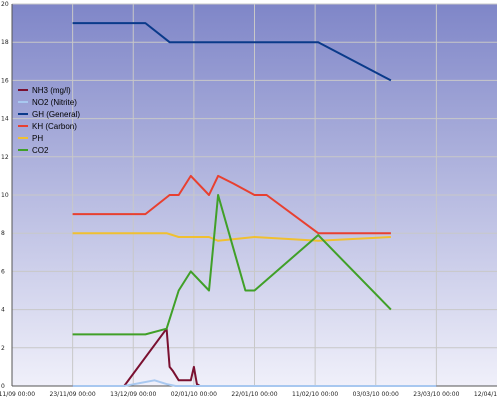 The height and width of the screenshot is (400, 497). I want to click on legend-label-nh3-mg-l: NH3 (mg/l), so click(51, 90).